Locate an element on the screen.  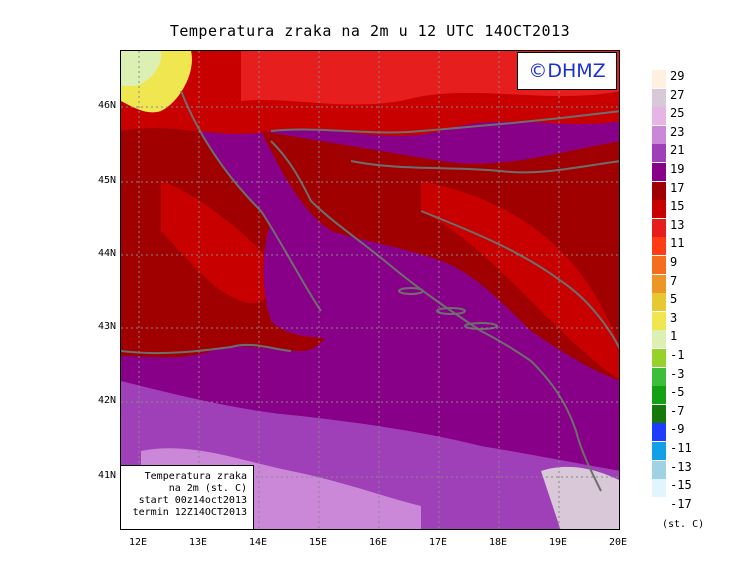
legend-label: 7 is located at coordinates (674, 280).